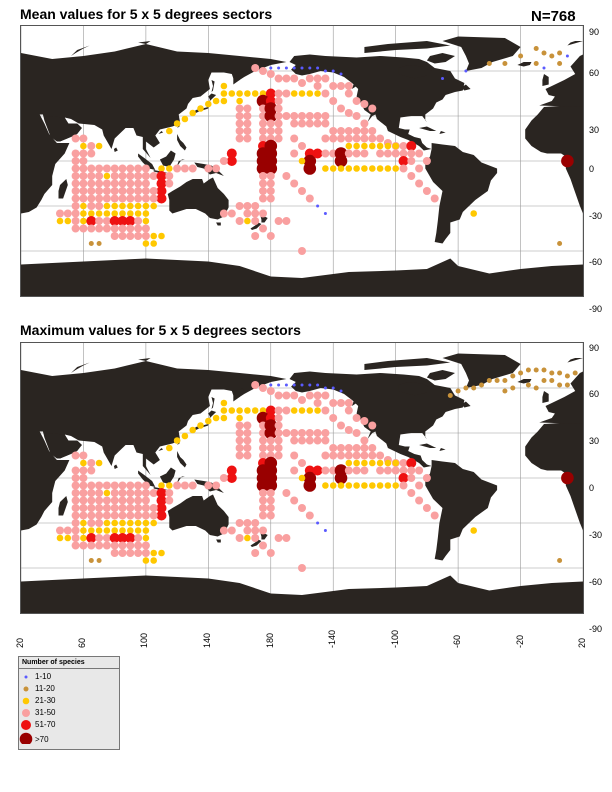  Describe the element at coordinates (239, 395) in the screenshot. I see `landmass-kamchatka` at that location.